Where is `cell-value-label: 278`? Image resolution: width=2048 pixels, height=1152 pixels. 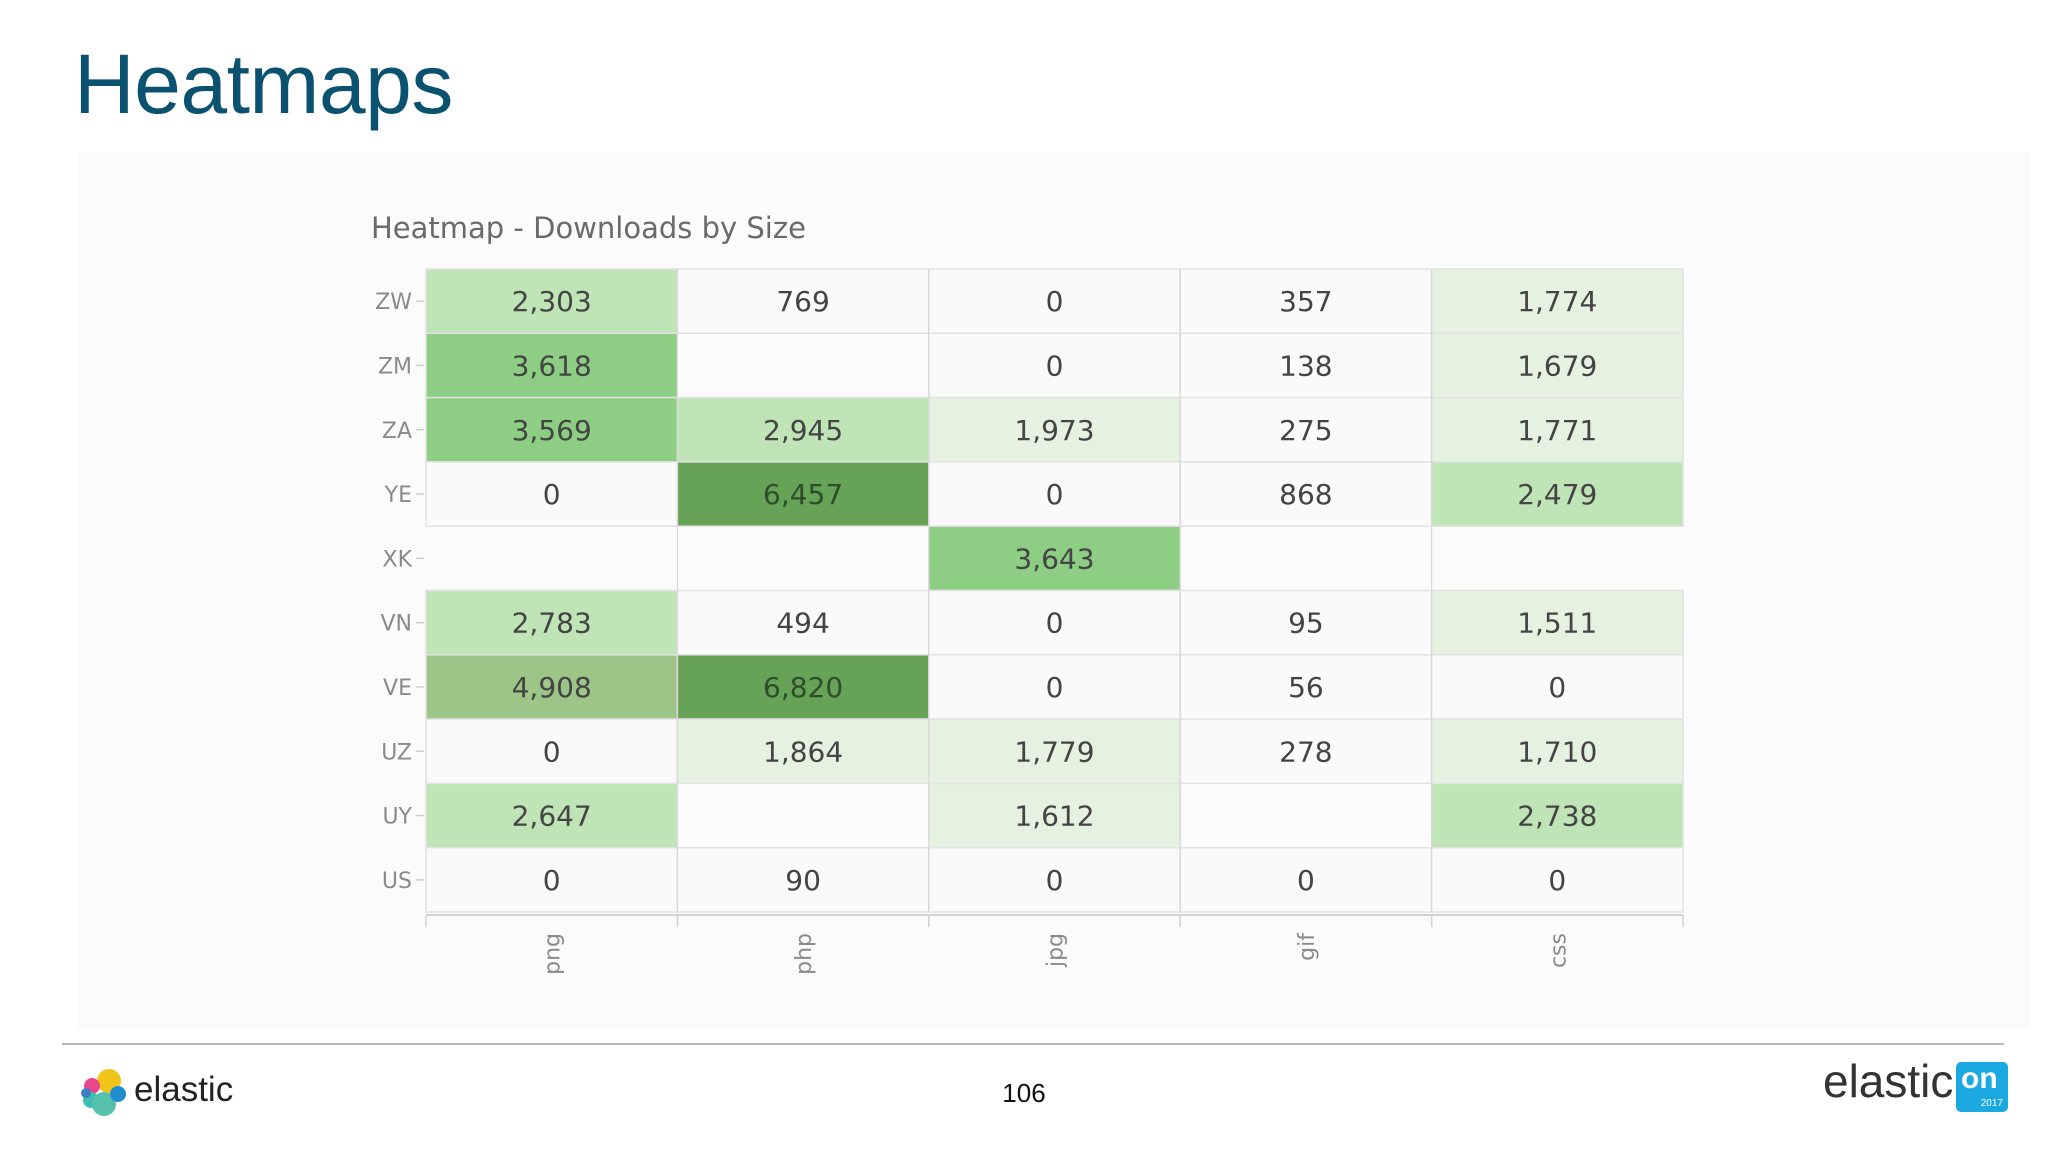 cell-value-label: 278 is located at coordinates (1305, 751).